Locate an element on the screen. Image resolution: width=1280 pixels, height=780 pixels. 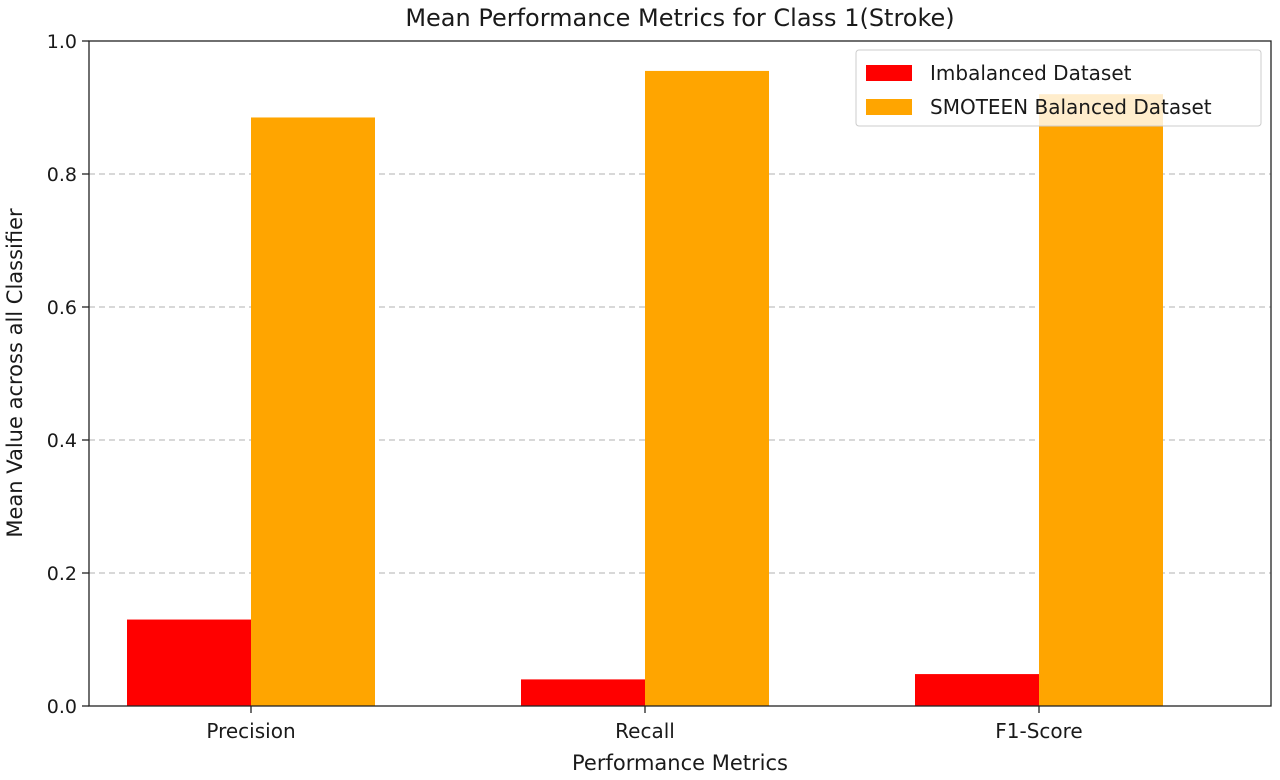
x-tick-label: Precision is located at coordinates (250, 731).